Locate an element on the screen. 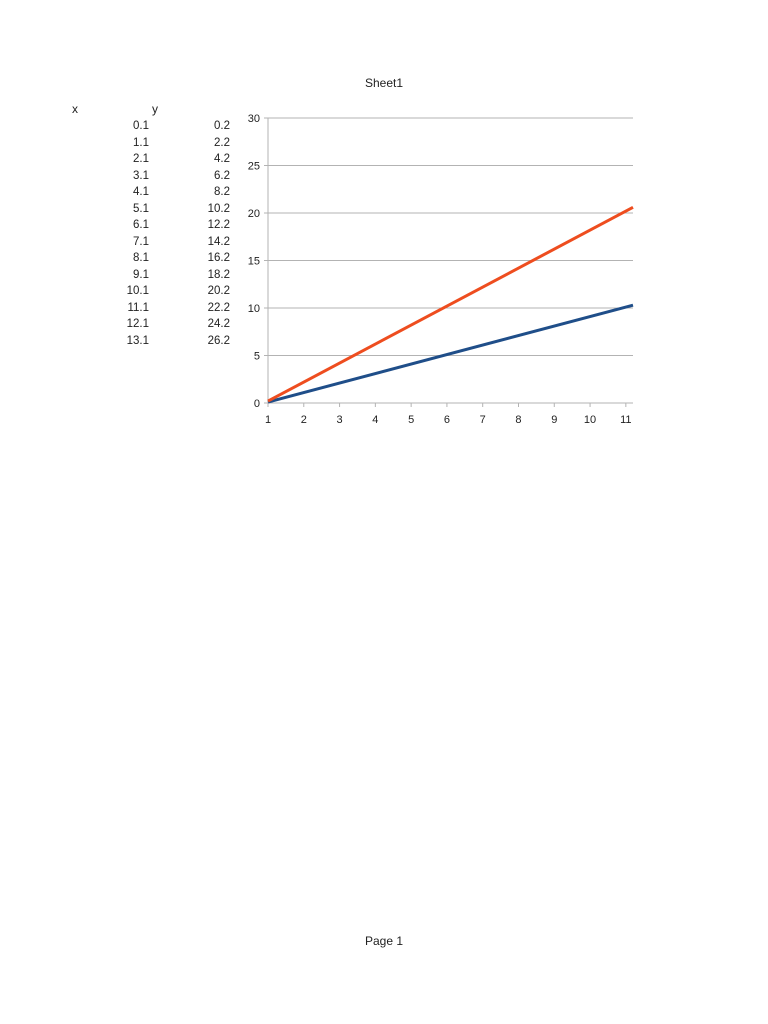 Image resolution: width=768 pixels, height=1024 pixels. cell-x: 1.1 is located at coordinates (141, 142).